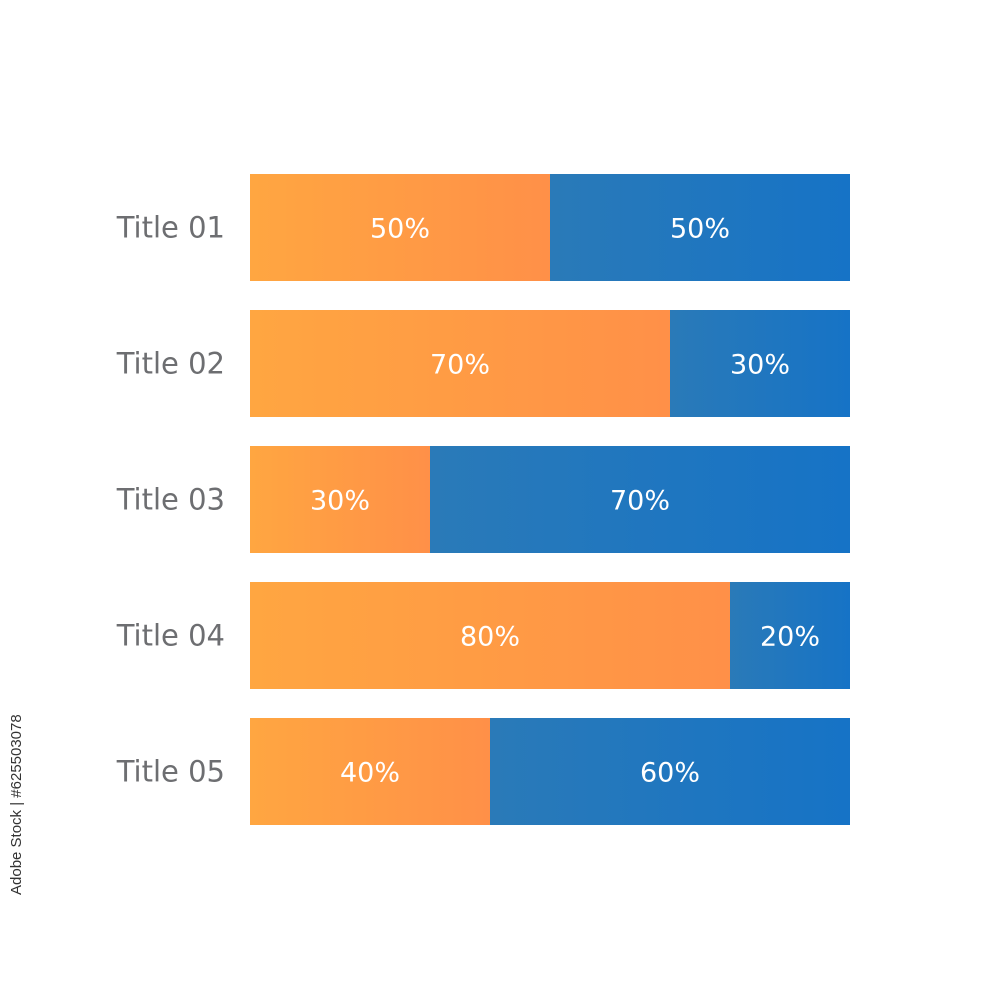 Image resolution: width=1000 pixels, height=1000 pixels. I want to click on bar-value-label: 20%, so click(790, 637).